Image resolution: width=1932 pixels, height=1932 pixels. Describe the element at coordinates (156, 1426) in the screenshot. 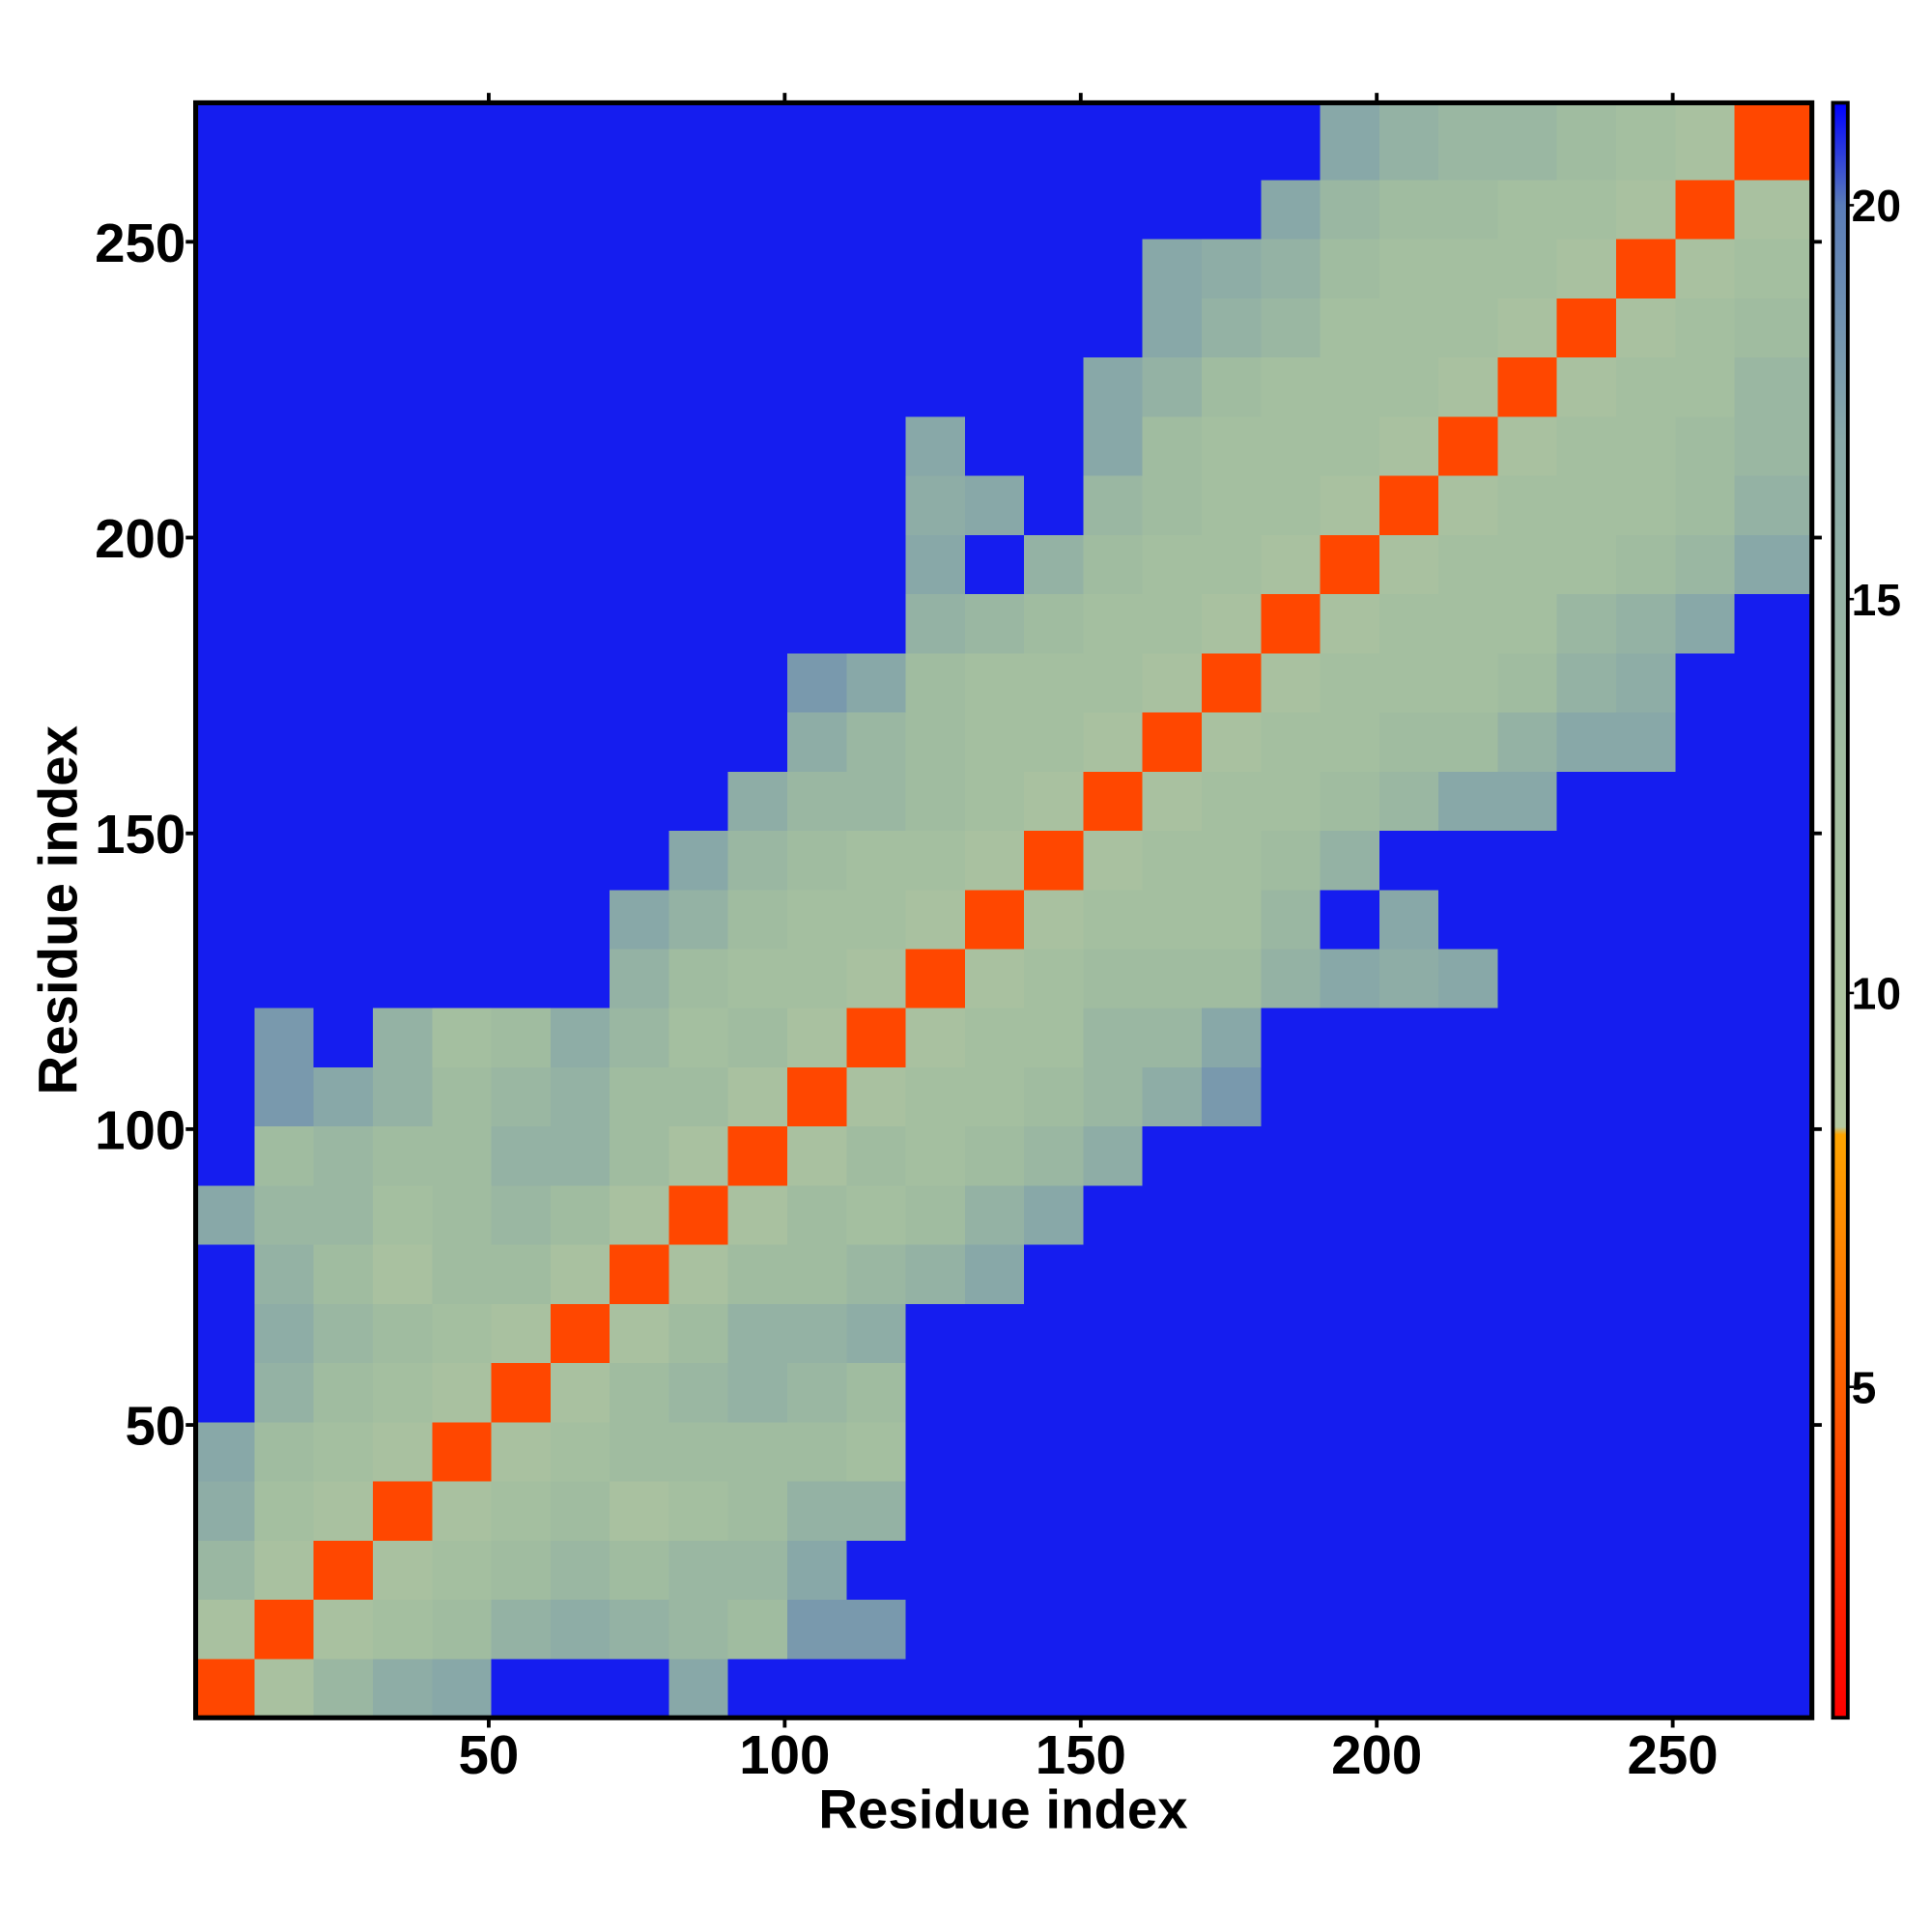

I see `y-tick-label: 50` at that location.